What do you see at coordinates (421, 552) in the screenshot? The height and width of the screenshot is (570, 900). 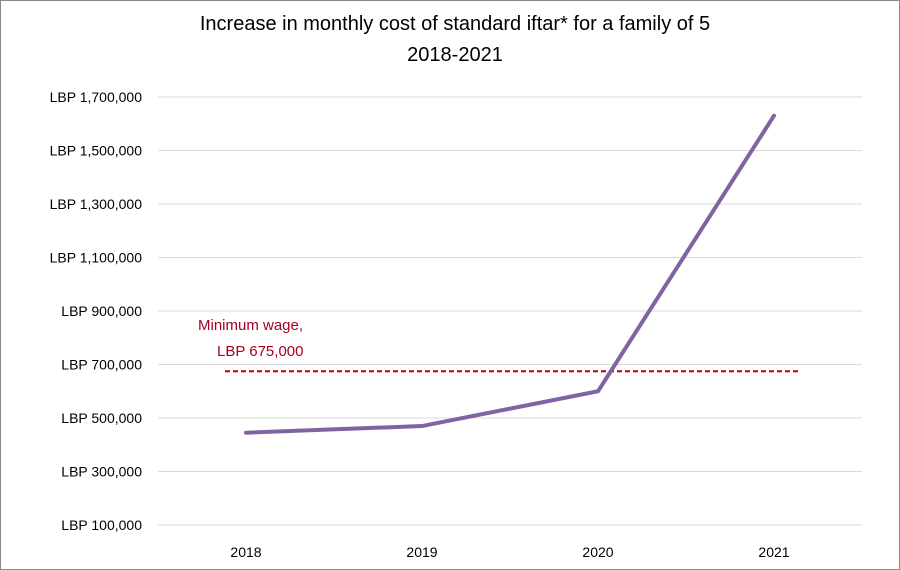 I see `x-tick-label: 2019` at bounding box center [421, 552].